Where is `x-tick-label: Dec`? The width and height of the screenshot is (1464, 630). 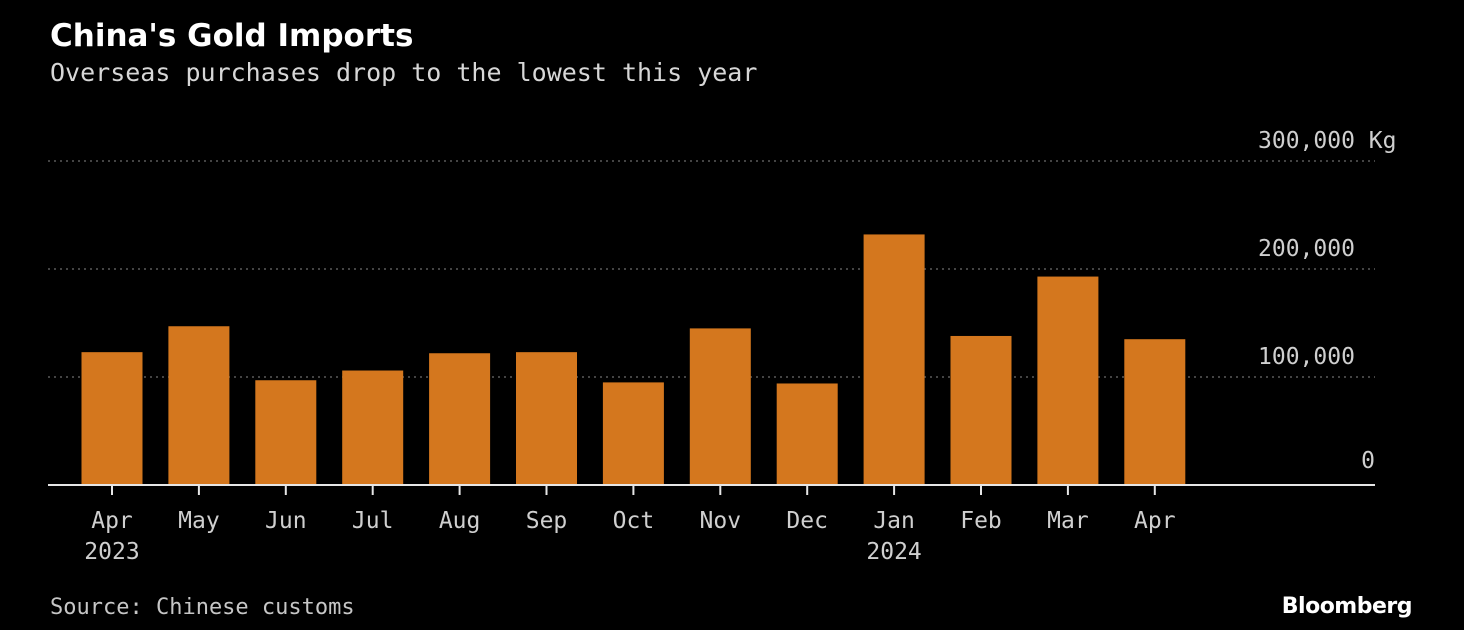
x-tick-label: Dec is located at coordinates (807, 521).